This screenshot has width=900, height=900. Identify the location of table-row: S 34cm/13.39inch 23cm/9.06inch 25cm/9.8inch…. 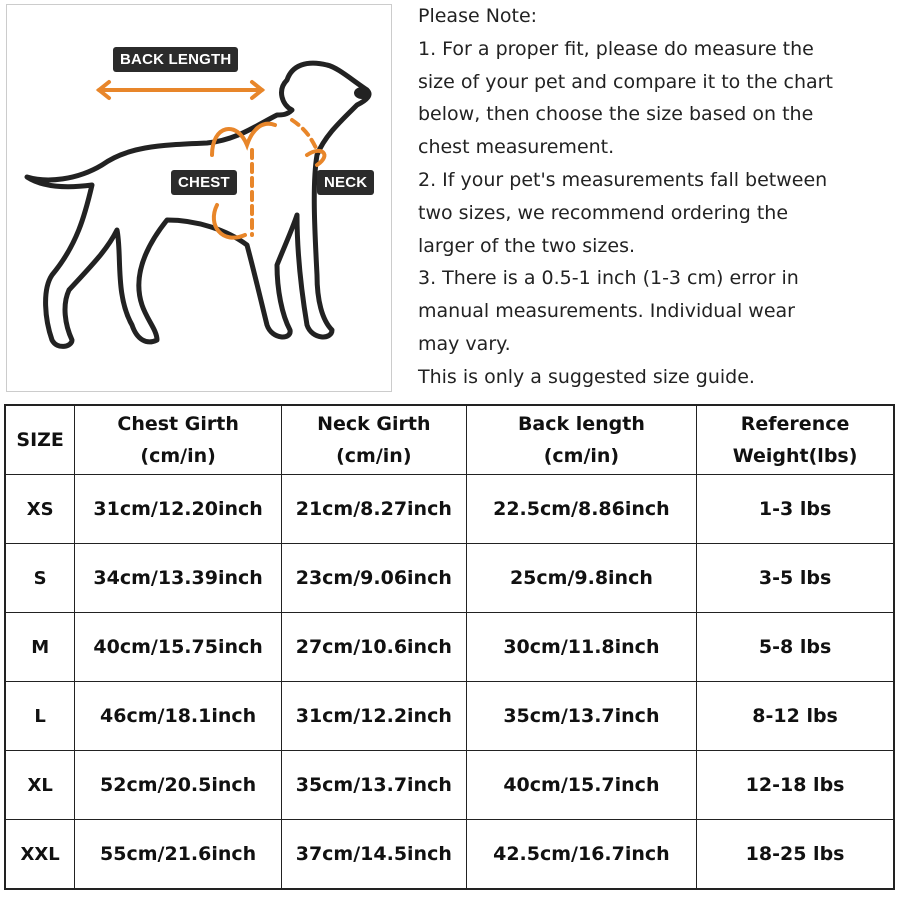
(449, 578).